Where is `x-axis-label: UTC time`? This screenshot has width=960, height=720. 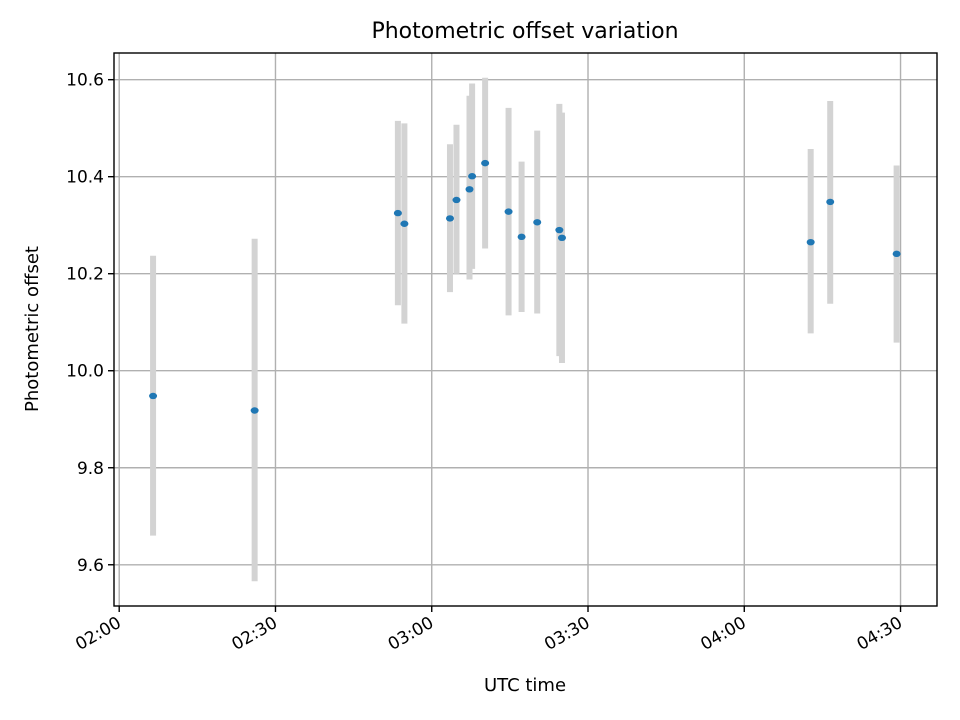 x-axis-label: UTC time is located at coordinates (525, 685).